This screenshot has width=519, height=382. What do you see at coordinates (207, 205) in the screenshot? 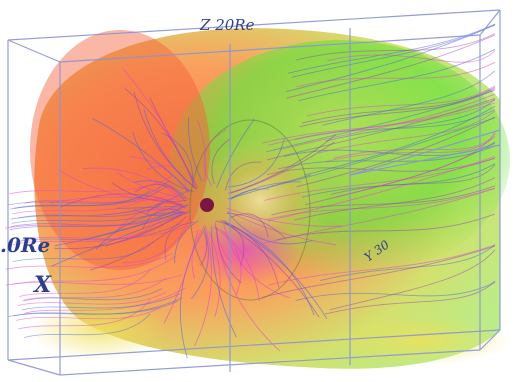
I see `earth-marker` at bounding box center [207, 205].